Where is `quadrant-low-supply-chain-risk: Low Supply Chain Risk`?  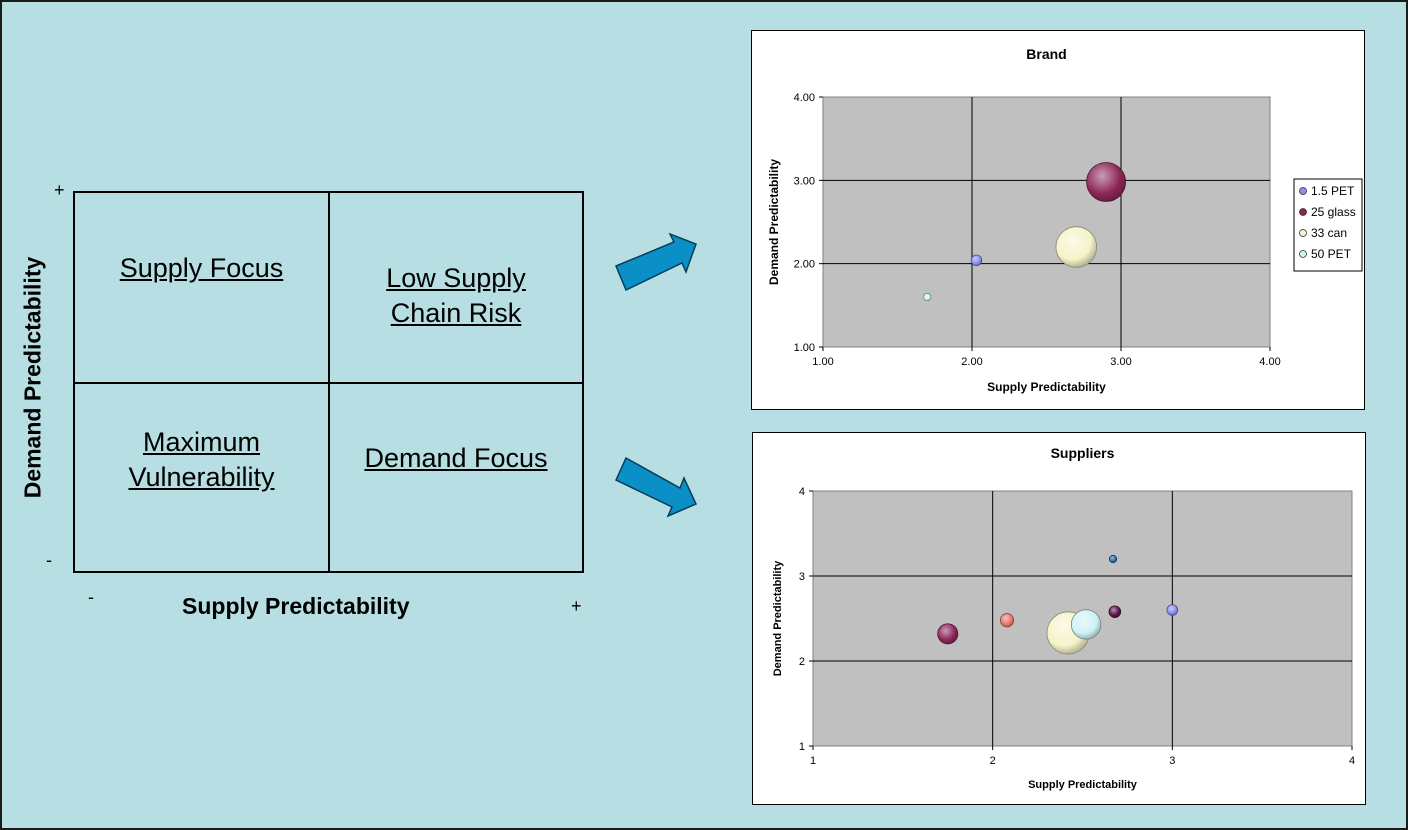 quadrant-low-supply-chain-risk: Low Supply Chain Risk is located at coordinates (456, 295).